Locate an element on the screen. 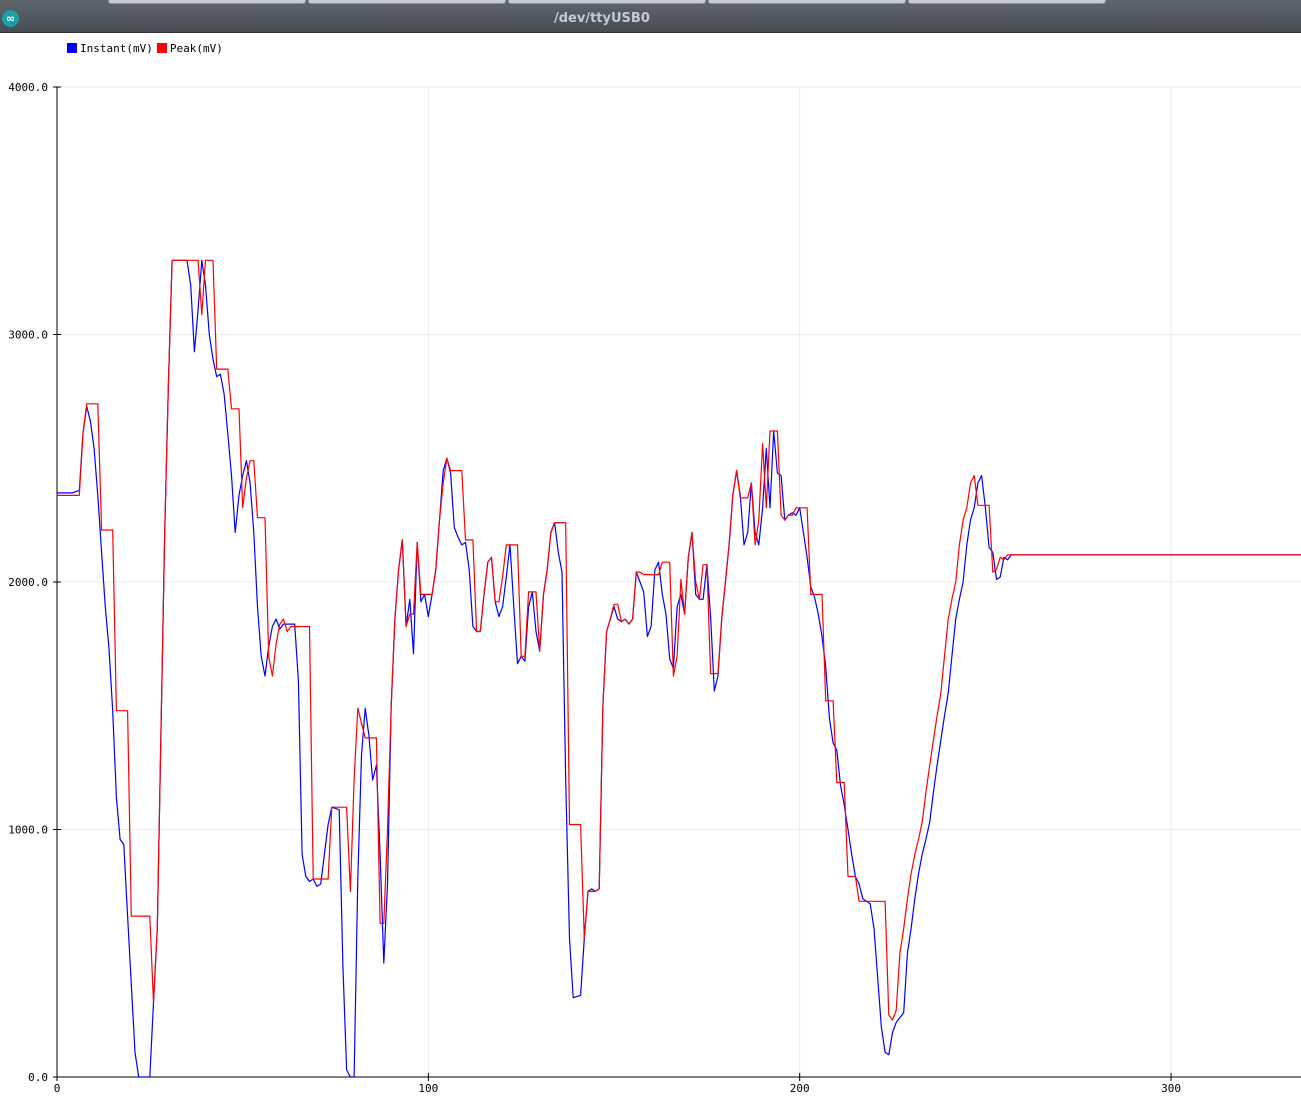 The height and width of the screenshot is (1119, 1301). x-tick-label: 300 is located at coordinates (1171, 1088).